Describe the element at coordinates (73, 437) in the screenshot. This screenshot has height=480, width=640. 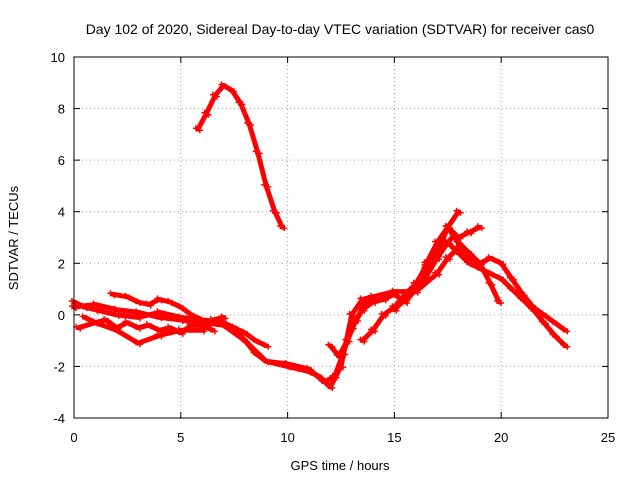
I see `x-tick-label: 0` at that location.